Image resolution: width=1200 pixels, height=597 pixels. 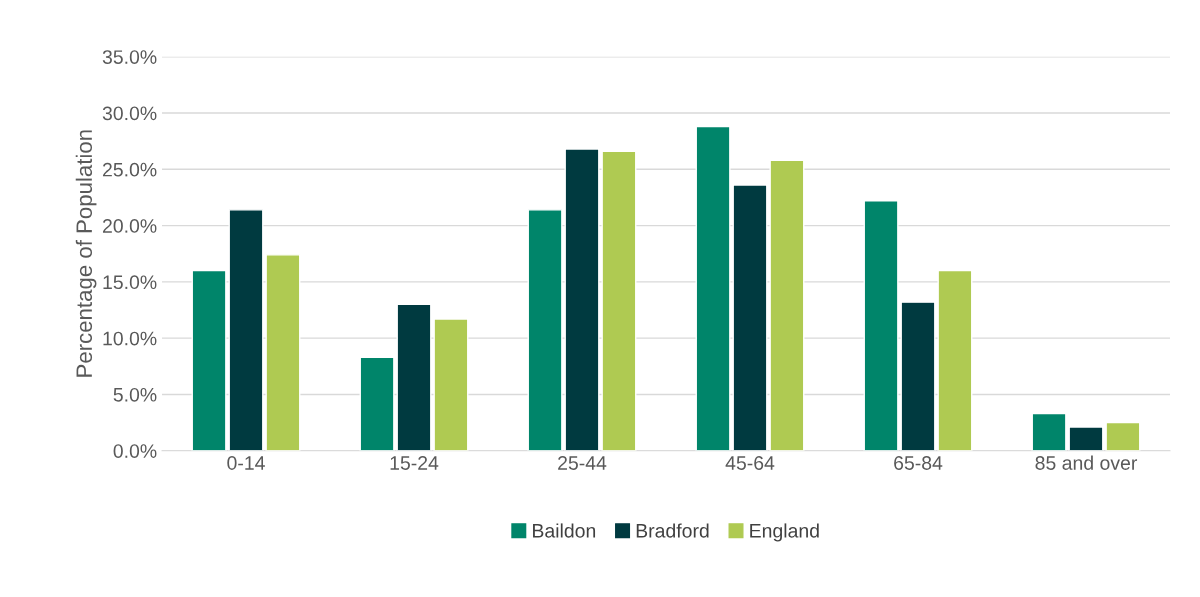 I want to click on y-tick-label: 0.0%, so click(x=135, y=451).